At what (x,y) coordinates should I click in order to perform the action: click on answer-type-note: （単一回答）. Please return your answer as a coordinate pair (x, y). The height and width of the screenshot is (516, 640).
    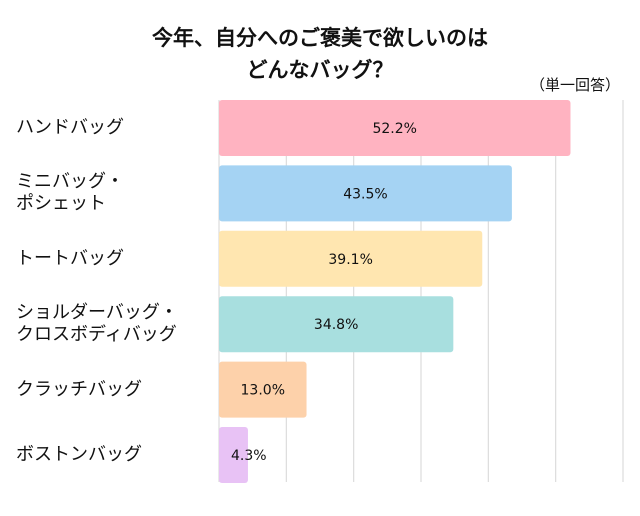
    Looking at the image, I should click on (574, 85).